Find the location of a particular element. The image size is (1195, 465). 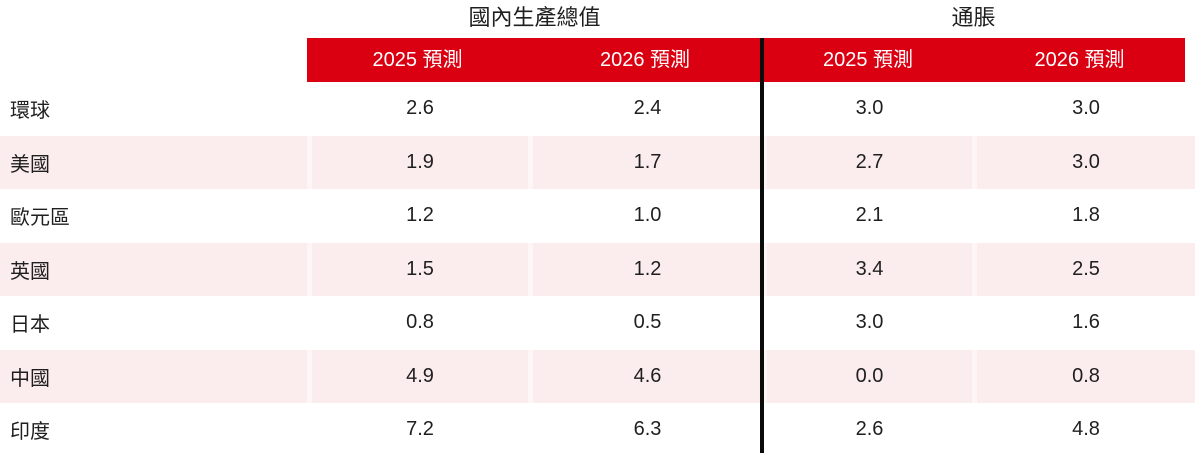

cell-gdp-2025: 2.6 is located at coordinates (420, 108).